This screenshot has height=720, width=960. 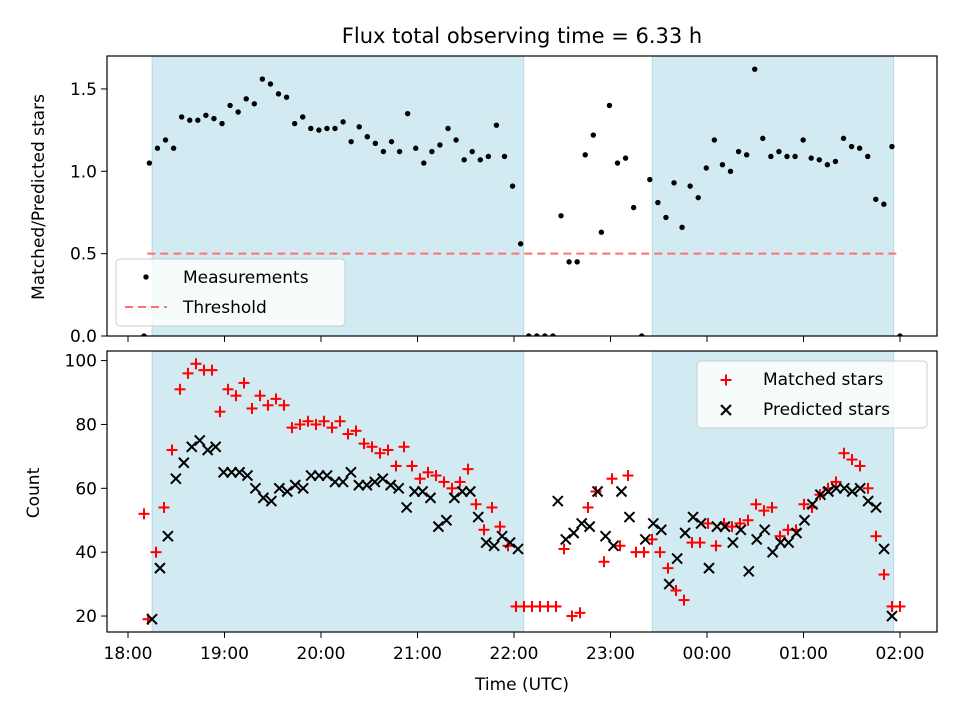 I want to click on x-tick-label: 01:00, so click(x=803, y=654).